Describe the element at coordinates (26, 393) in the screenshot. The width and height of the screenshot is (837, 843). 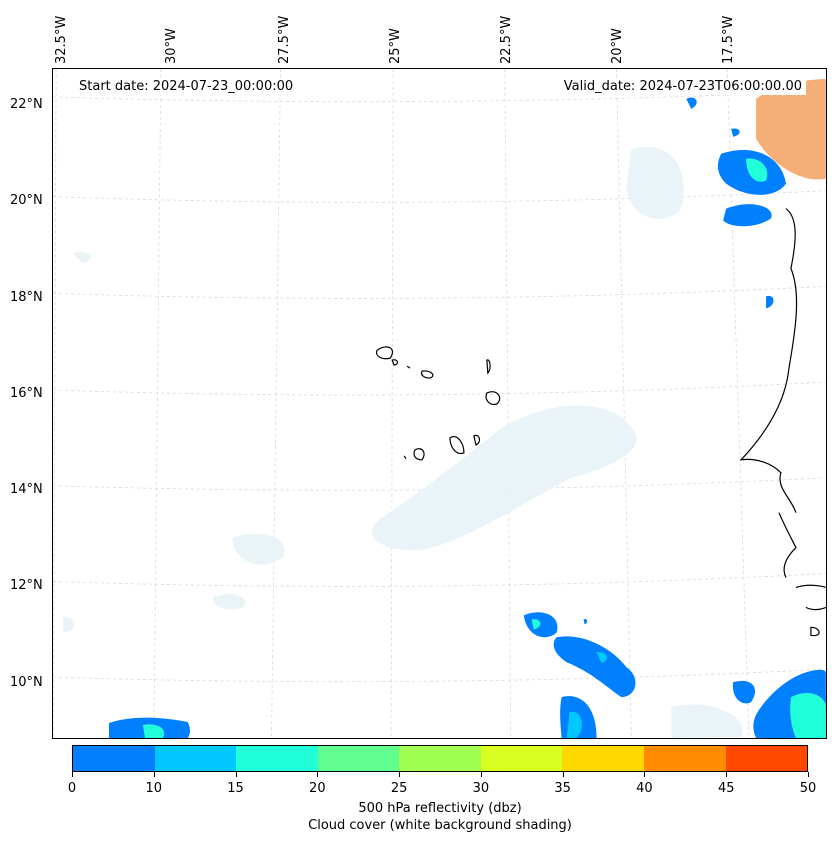
I see `lat-label-16n: 16°N` at that location.